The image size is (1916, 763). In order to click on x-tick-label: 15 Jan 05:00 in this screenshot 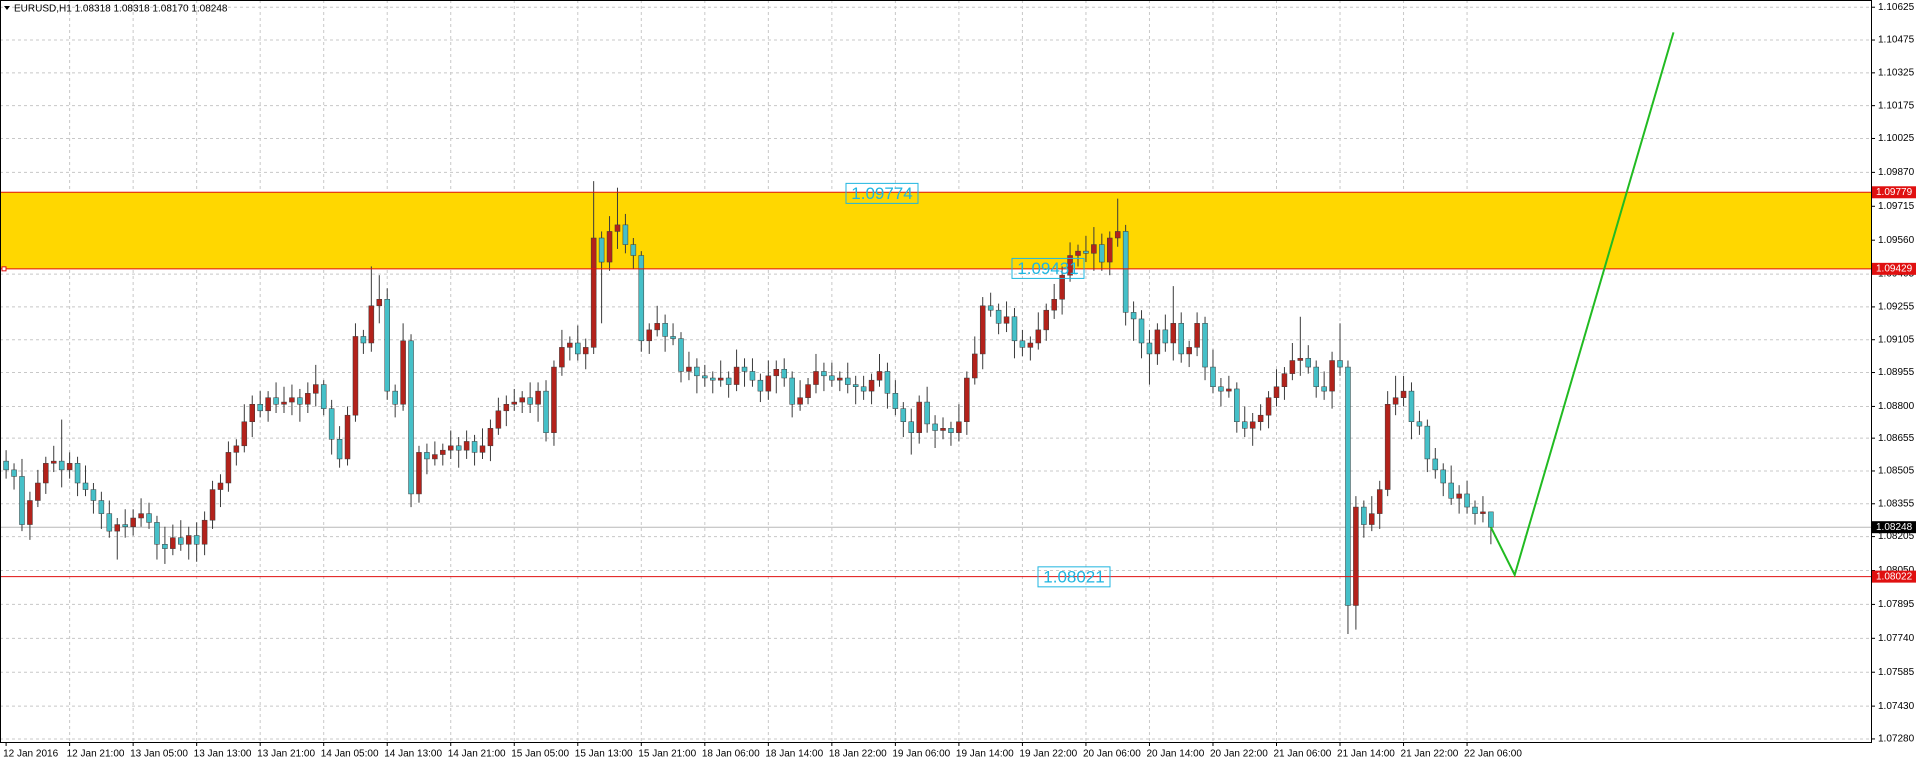, I will do `click(540, 754)`.